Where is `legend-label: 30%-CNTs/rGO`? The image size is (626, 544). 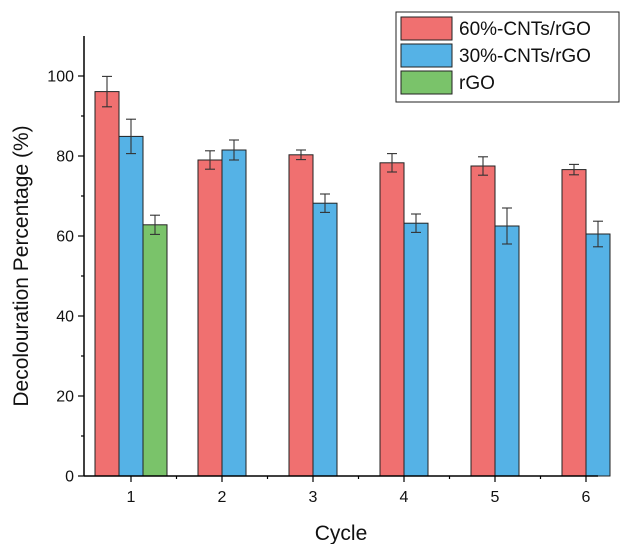 legend-label: 30%-CNTs/rGO is located at coordinates (525, 56).